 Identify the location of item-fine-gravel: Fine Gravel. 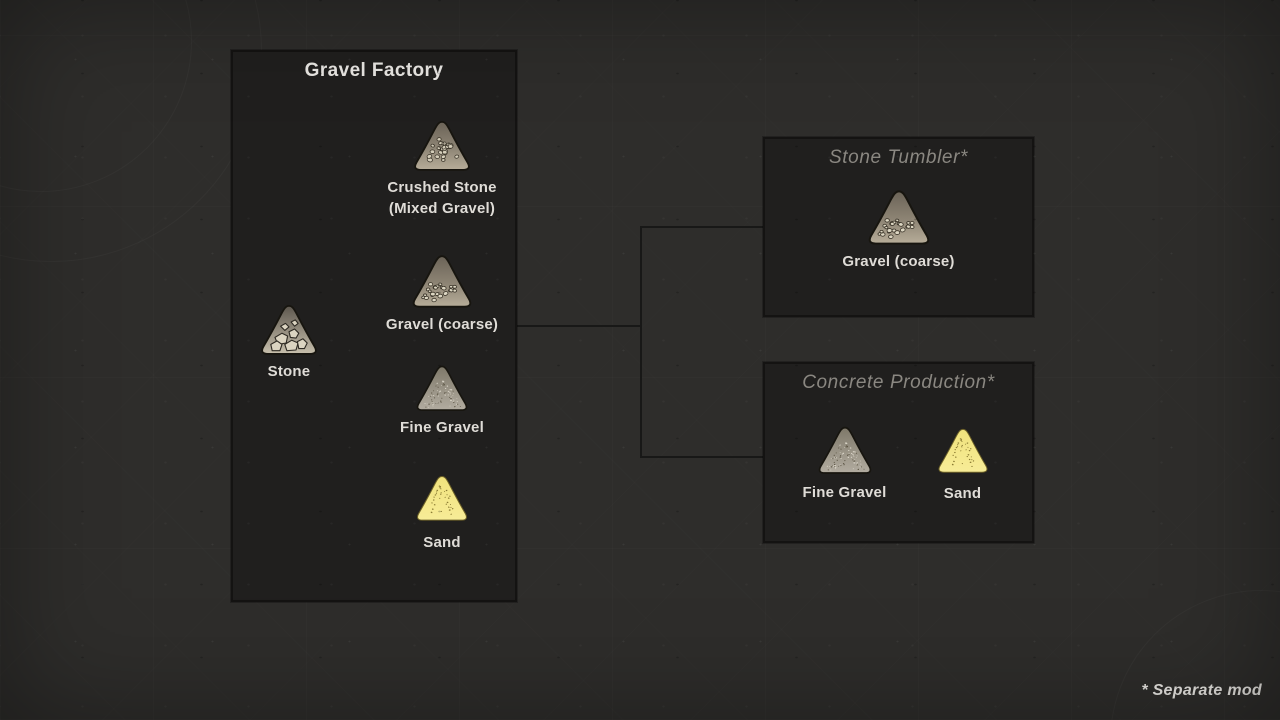
(442, 400).